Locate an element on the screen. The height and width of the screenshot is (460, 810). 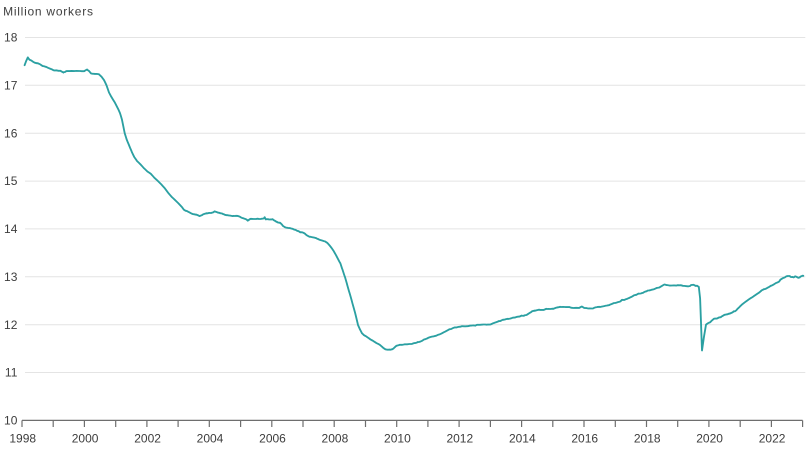
svg-text: 2012 is located at coordinates (459, 438).